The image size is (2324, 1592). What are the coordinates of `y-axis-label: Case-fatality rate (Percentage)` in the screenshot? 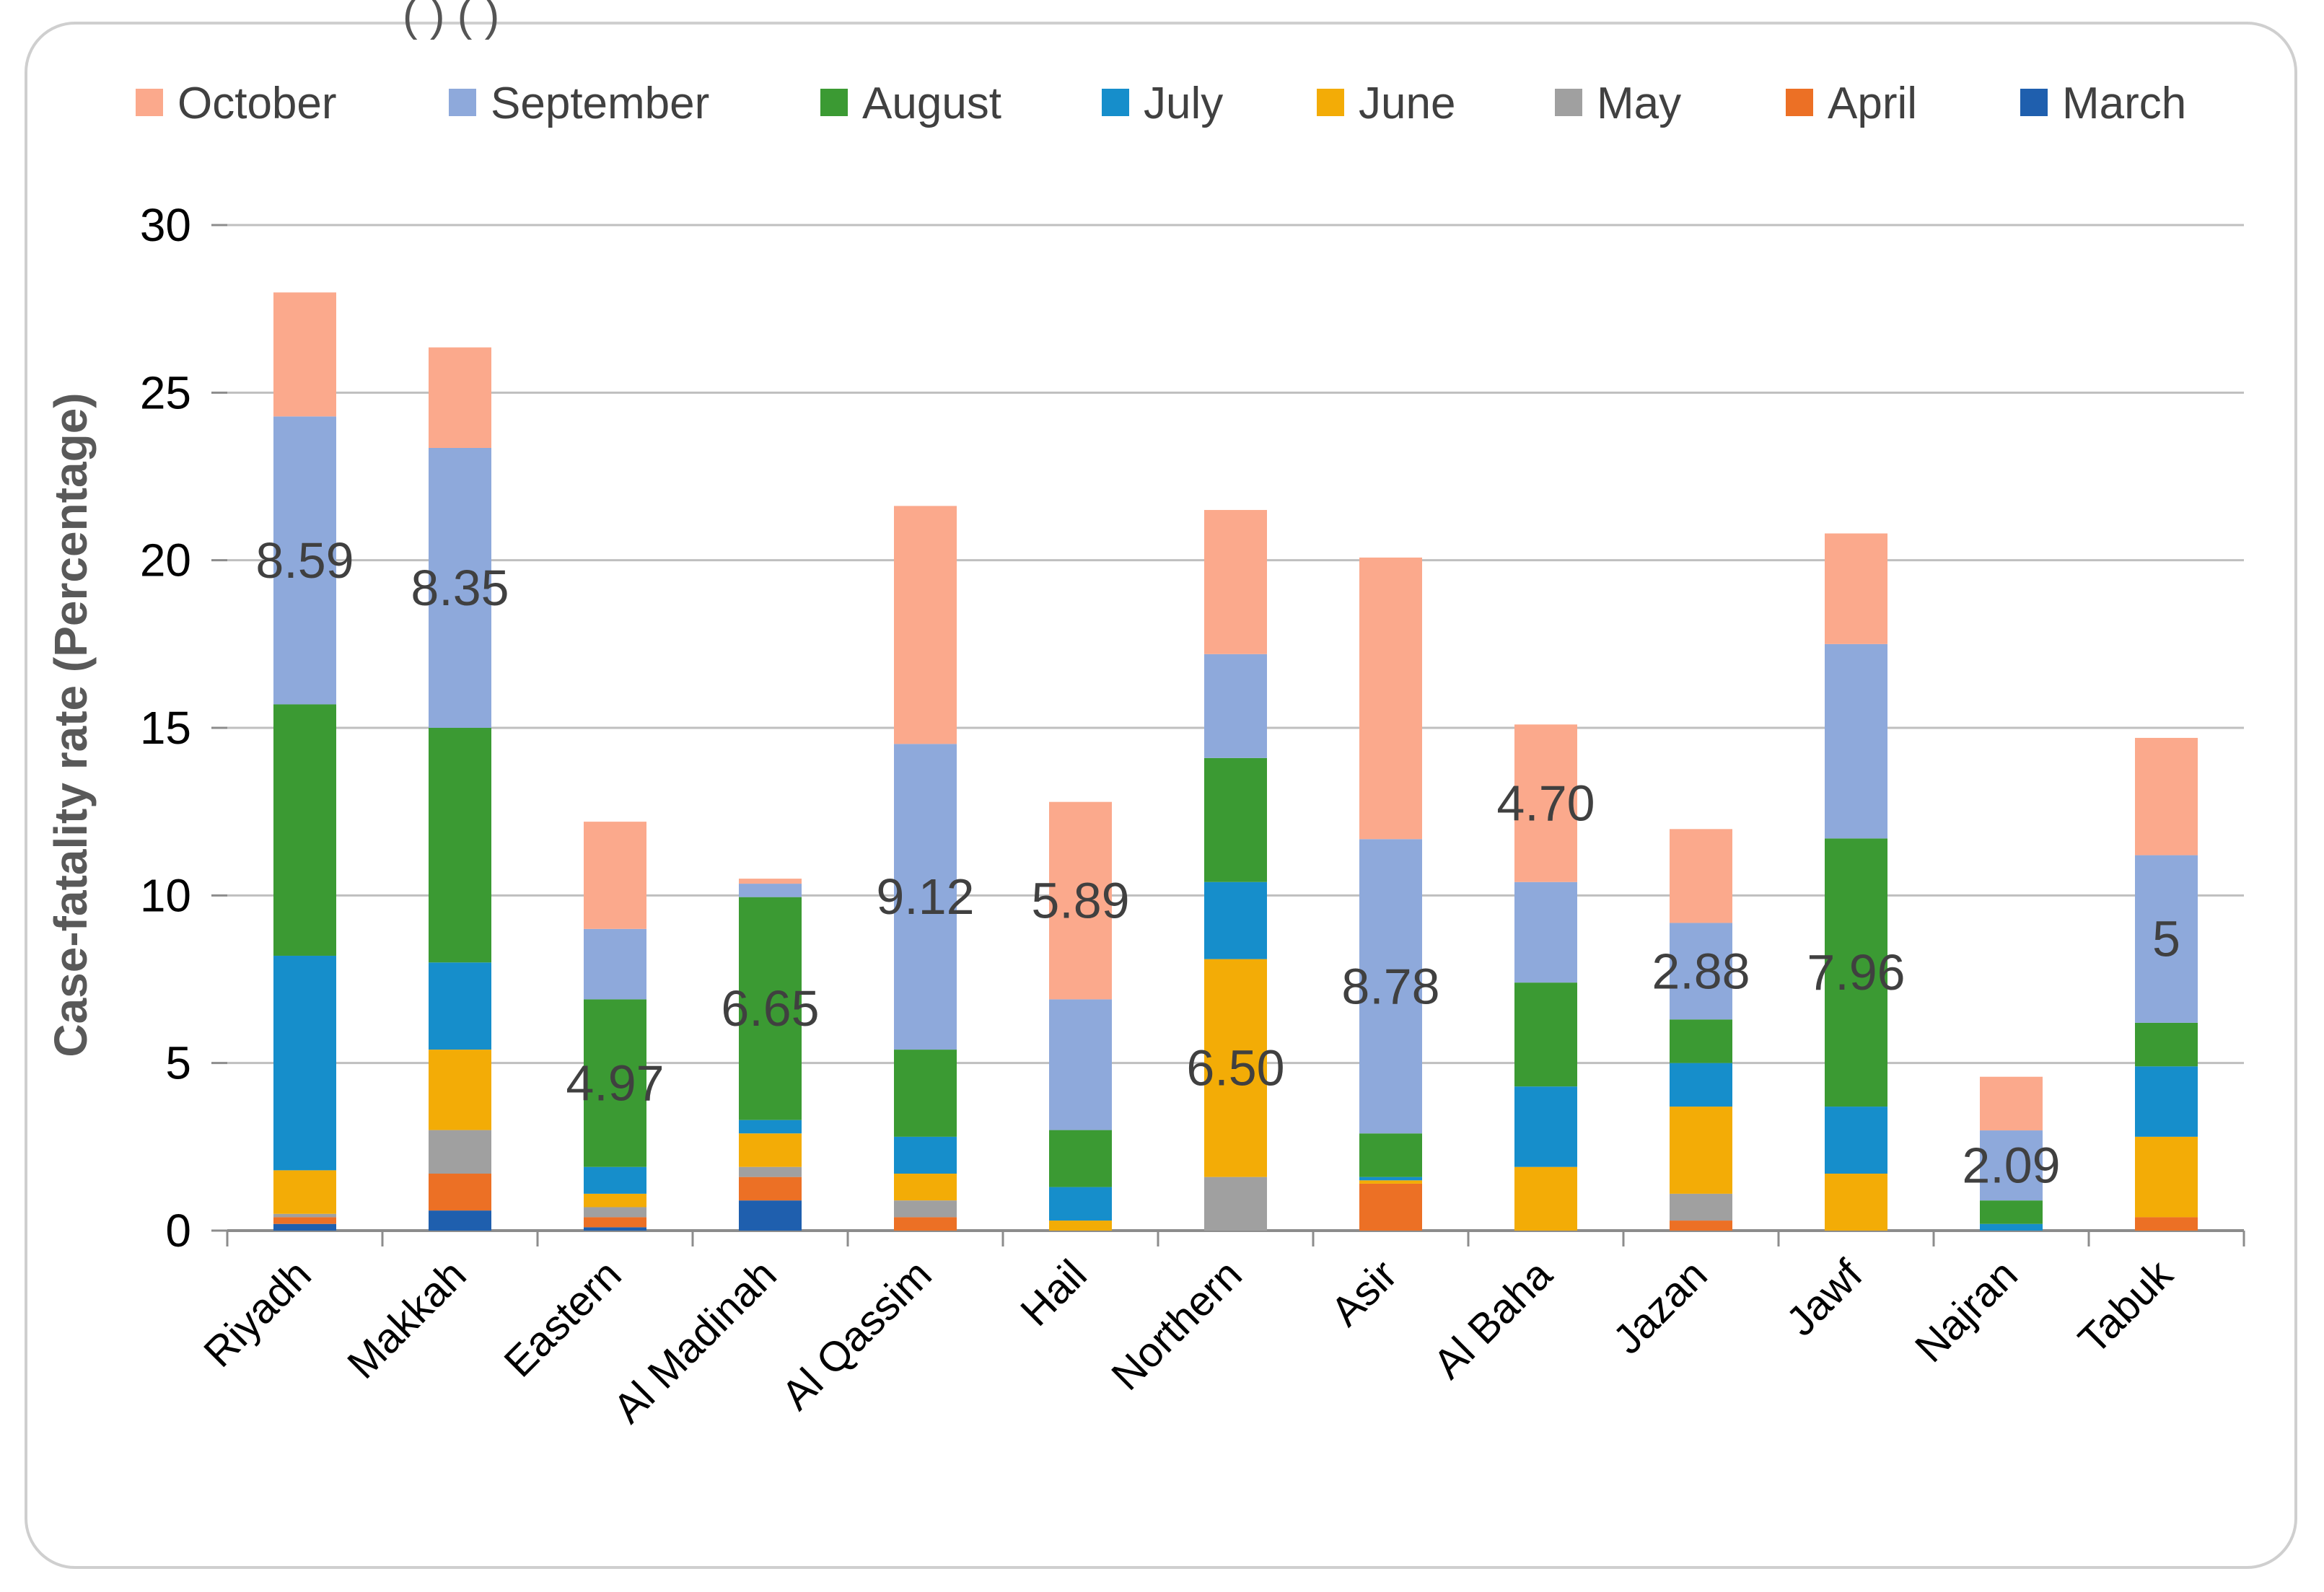 It's located at (71, 725).